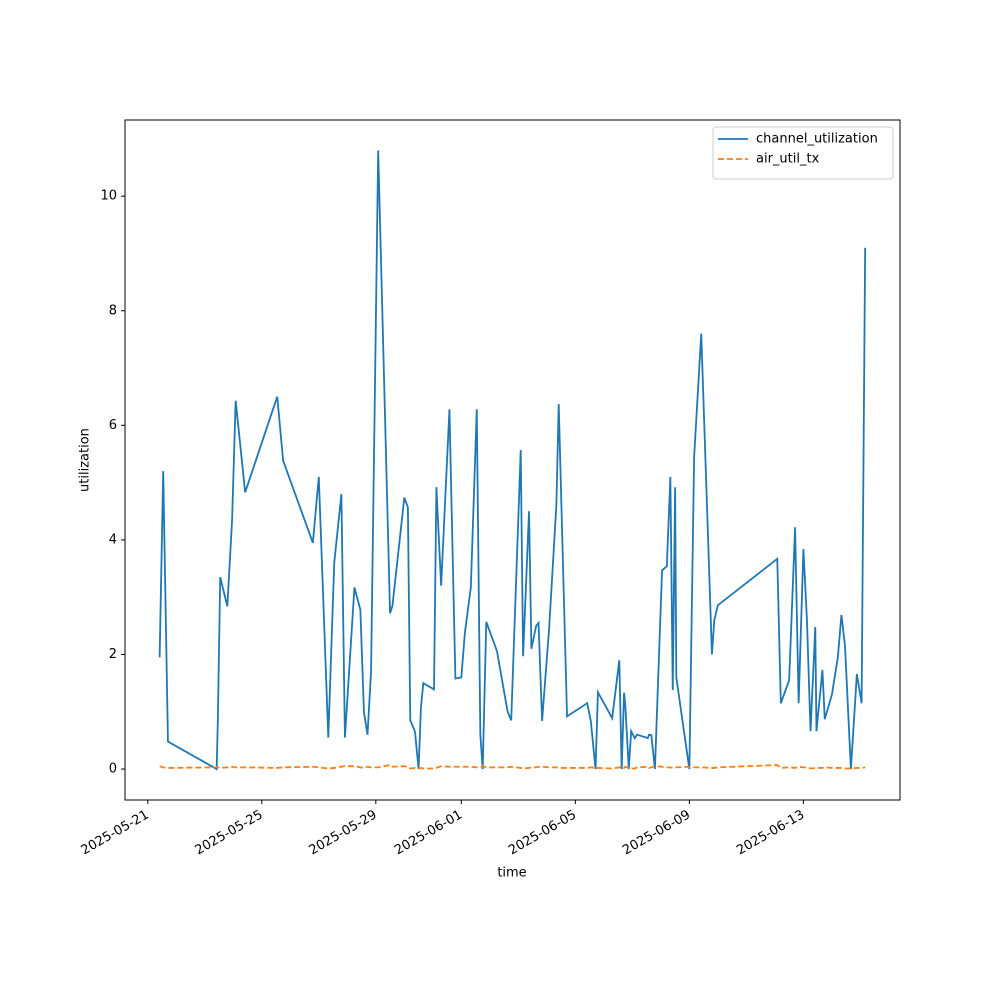  What do you see at coordinates (113, 425) in the screenshot?
I see `y-tick-label: 6` at bounding box center [113, 425].